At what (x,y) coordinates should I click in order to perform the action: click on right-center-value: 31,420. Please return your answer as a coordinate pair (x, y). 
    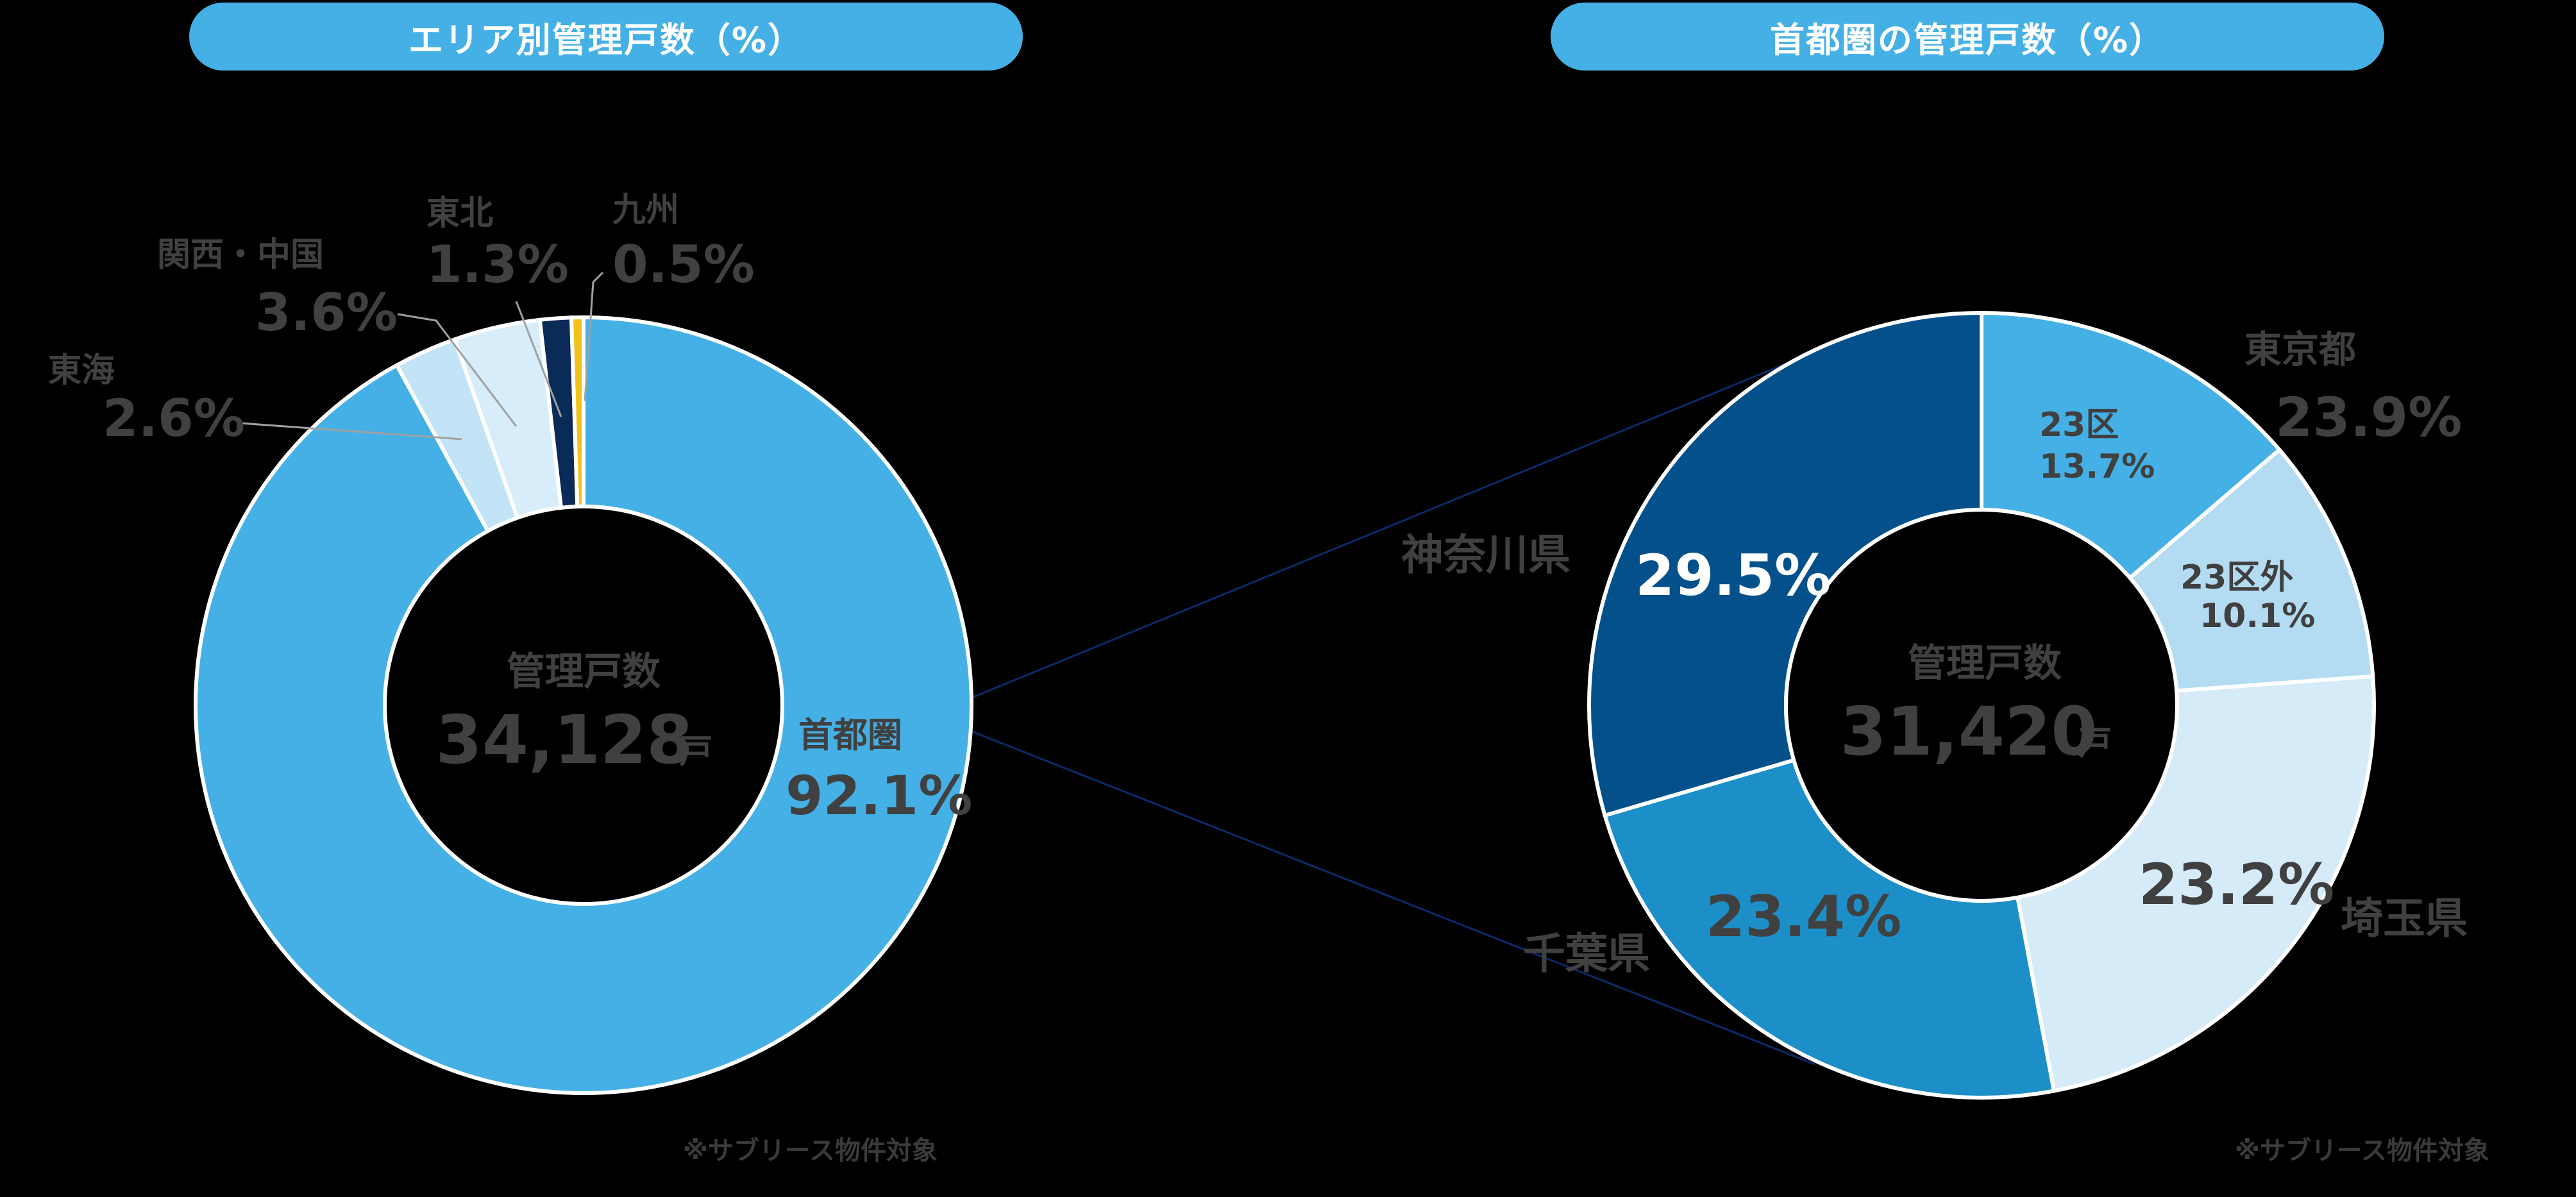
    Looking at the image, I should click on (1968, 731).